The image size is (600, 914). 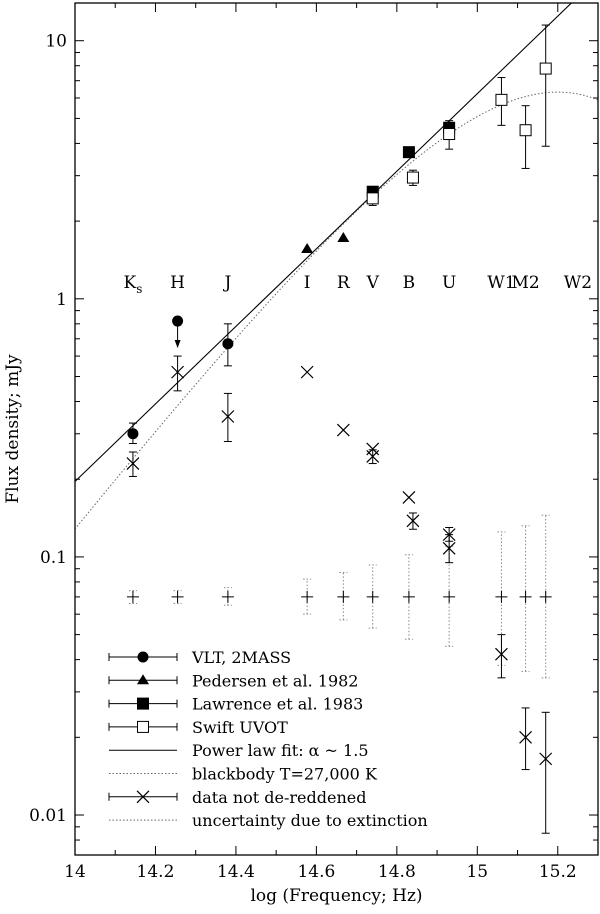 I want to click on legend-item: Pedersen et al. 1982, so click(x=233, y=680).